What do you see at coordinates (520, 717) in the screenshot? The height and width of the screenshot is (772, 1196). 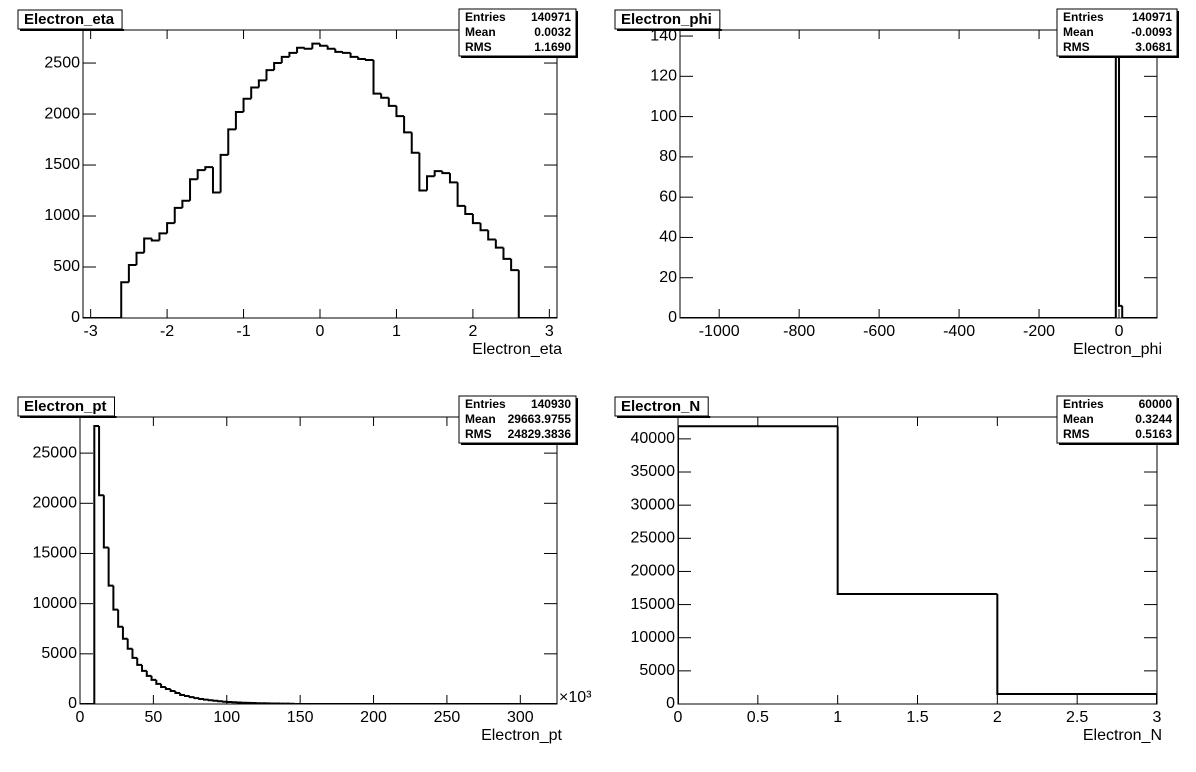 I see `x-tick-label: 300` at bounding box center [520, 717].